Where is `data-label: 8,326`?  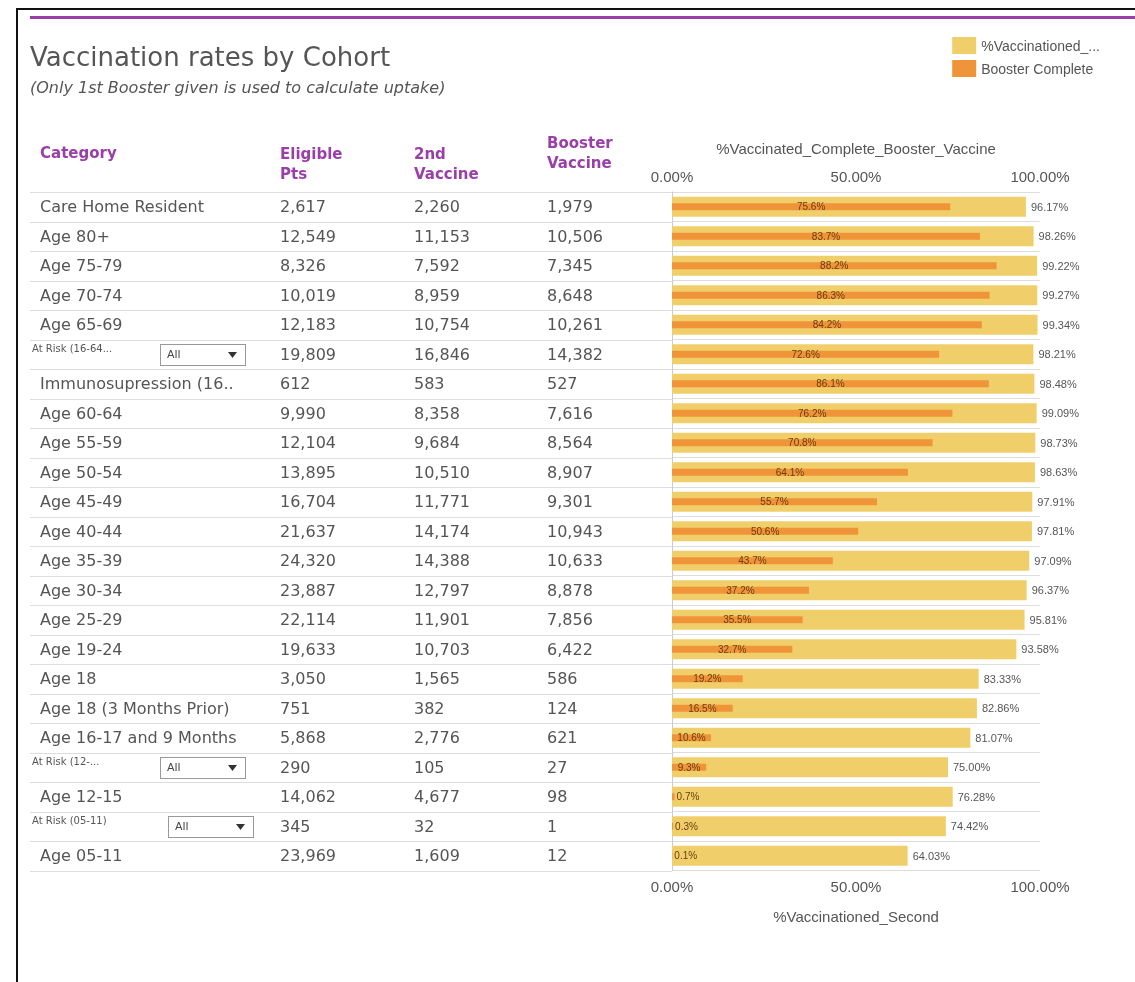 data-label: 8,326 is located at coordinates (303, 265).